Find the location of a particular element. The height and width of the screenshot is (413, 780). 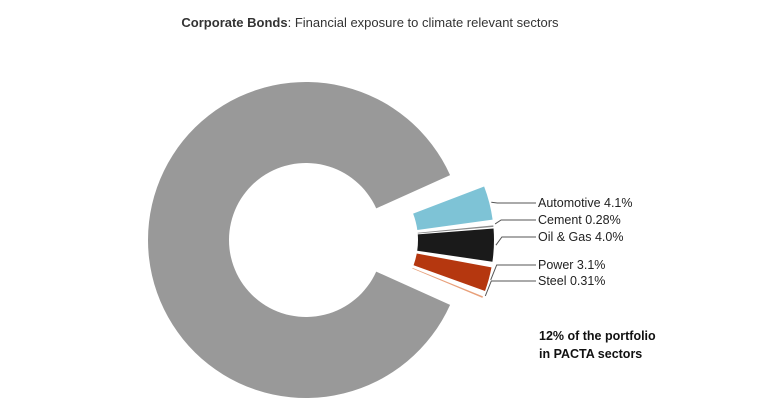

summary-line-2: in PACTA sectors is located at coordinates (591, 354).